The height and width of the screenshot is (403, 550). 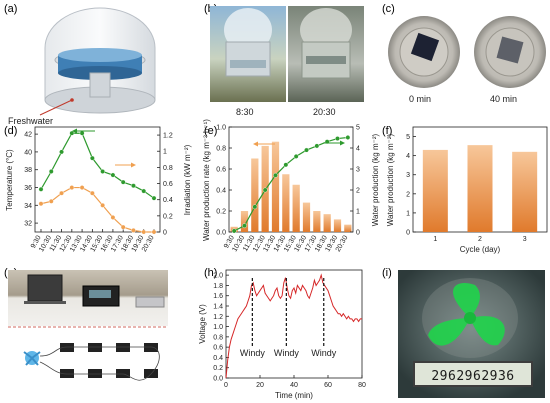 I want to click on panel-label-c: (c), so click(x=388, y=9).